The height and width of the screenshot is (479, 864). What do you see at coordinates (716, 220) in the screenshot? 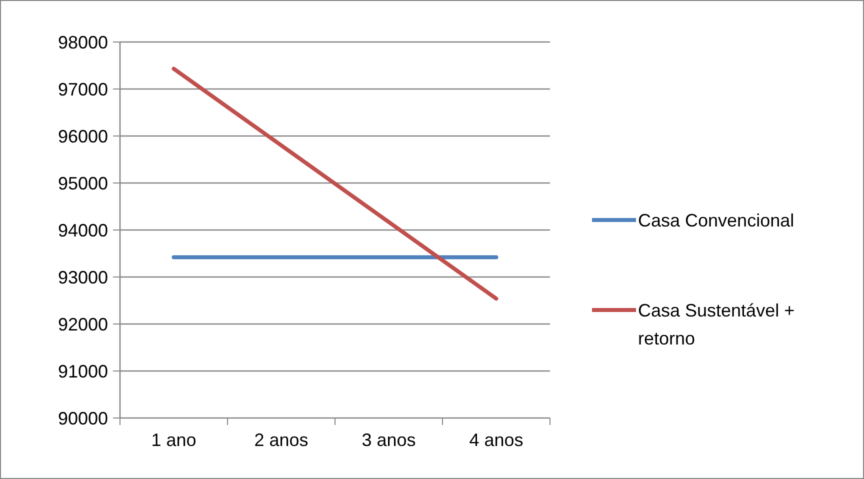
I see `legend-label: Casa Convencional` at bounding box center [716, 220].